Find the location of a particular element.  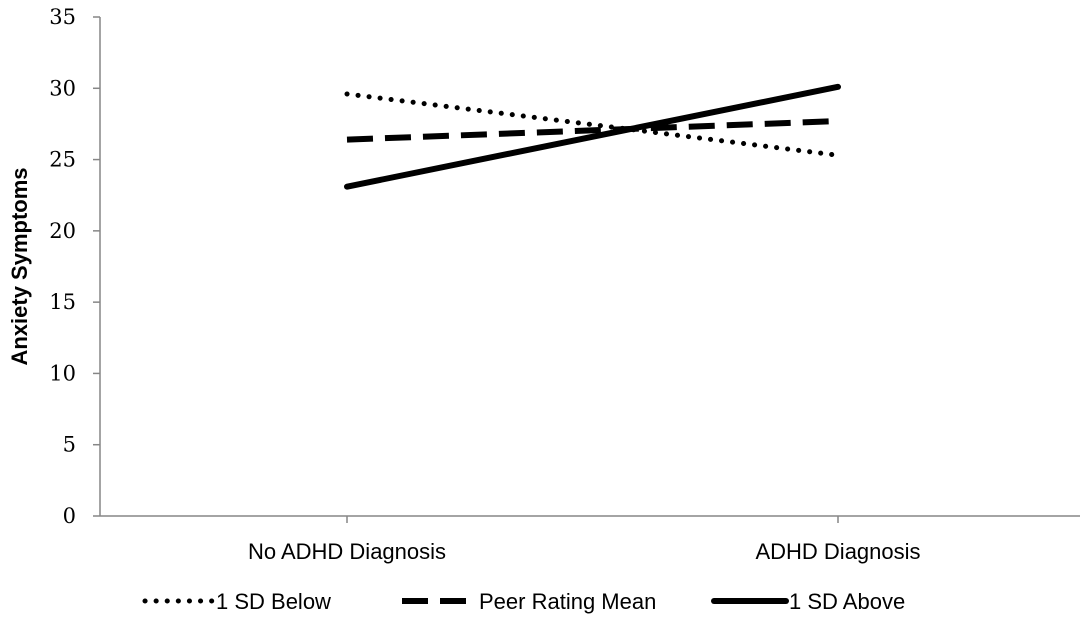

y-tick-label: 5 is located at coordinates (69, 445).